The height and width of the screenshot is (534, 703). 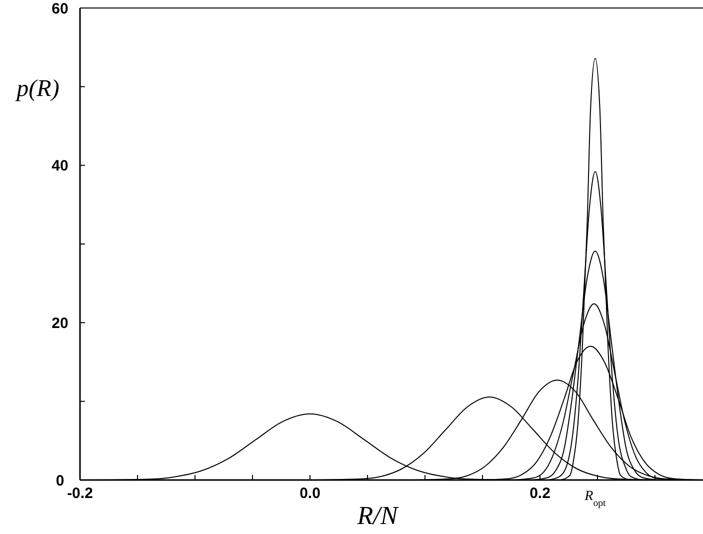 What do you see at coordinates (540, 493) in the screenshot?
I see `x-tick-label: 0.2` at bounding box center [540, 493].